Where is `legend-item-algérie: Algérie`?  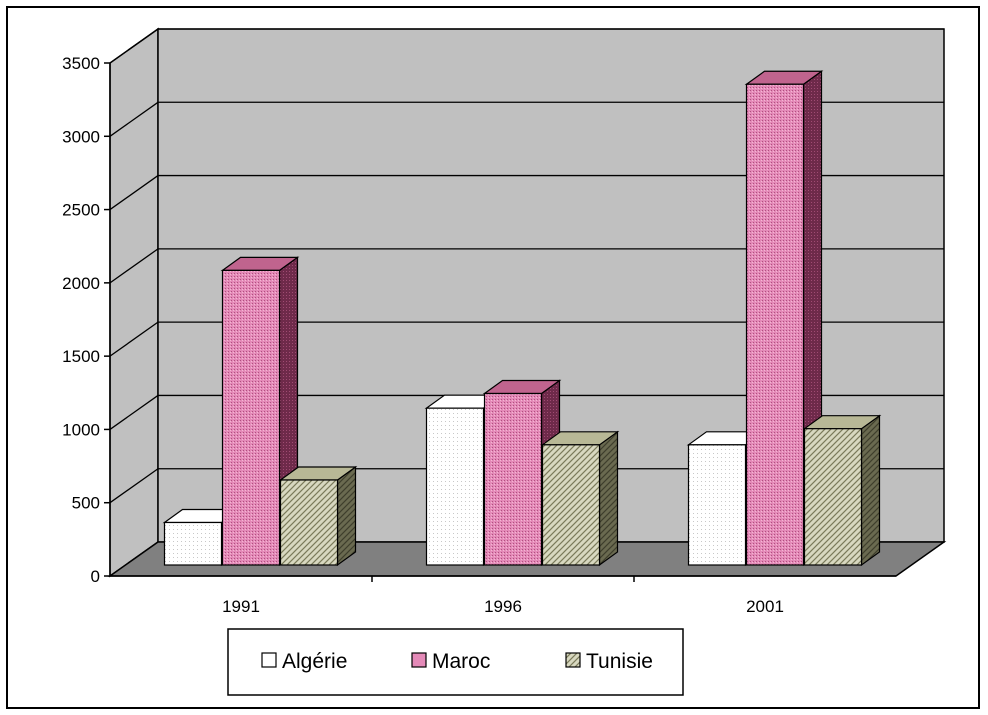
legend-item-algérie: Algérie is located at coordinates (304, 661).